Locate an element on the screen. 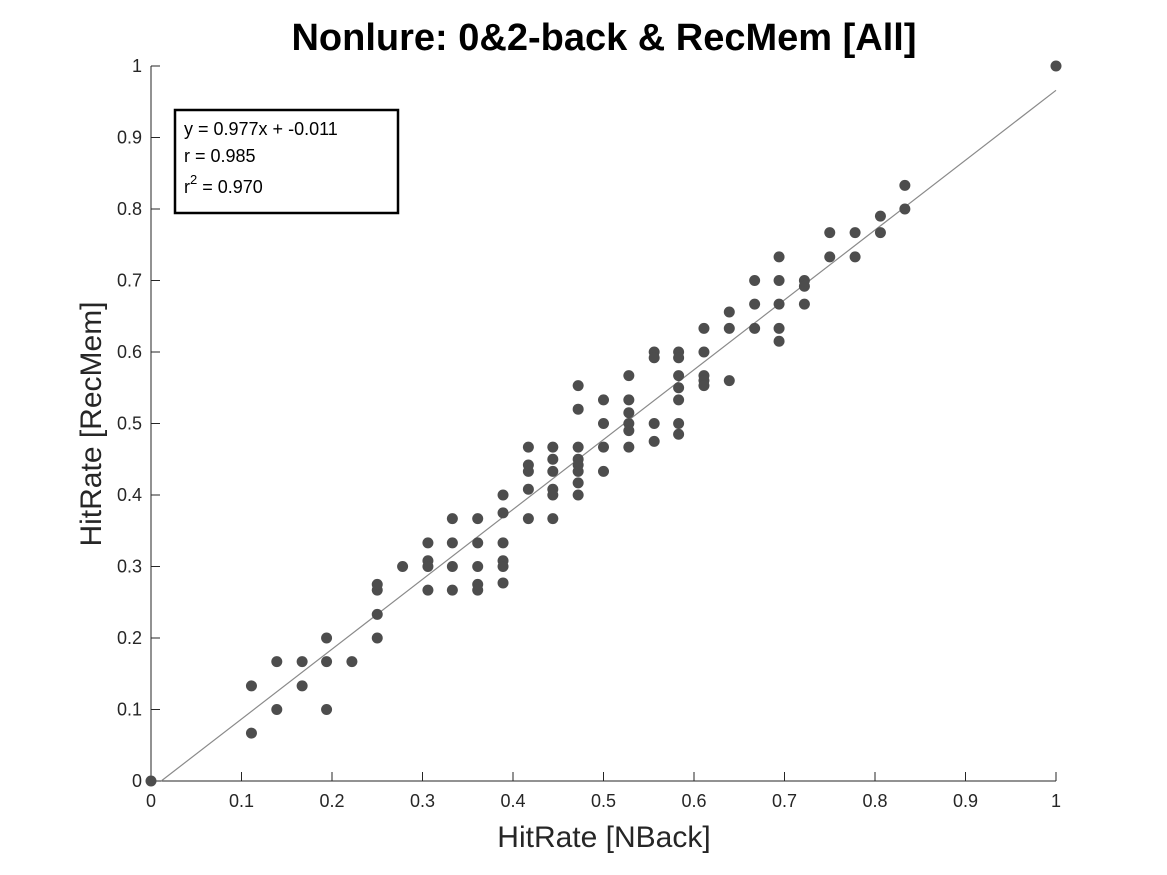 This screenshot has width=1167, height=875. x-tick-label: 1 is located at coordinates (1056, 801).